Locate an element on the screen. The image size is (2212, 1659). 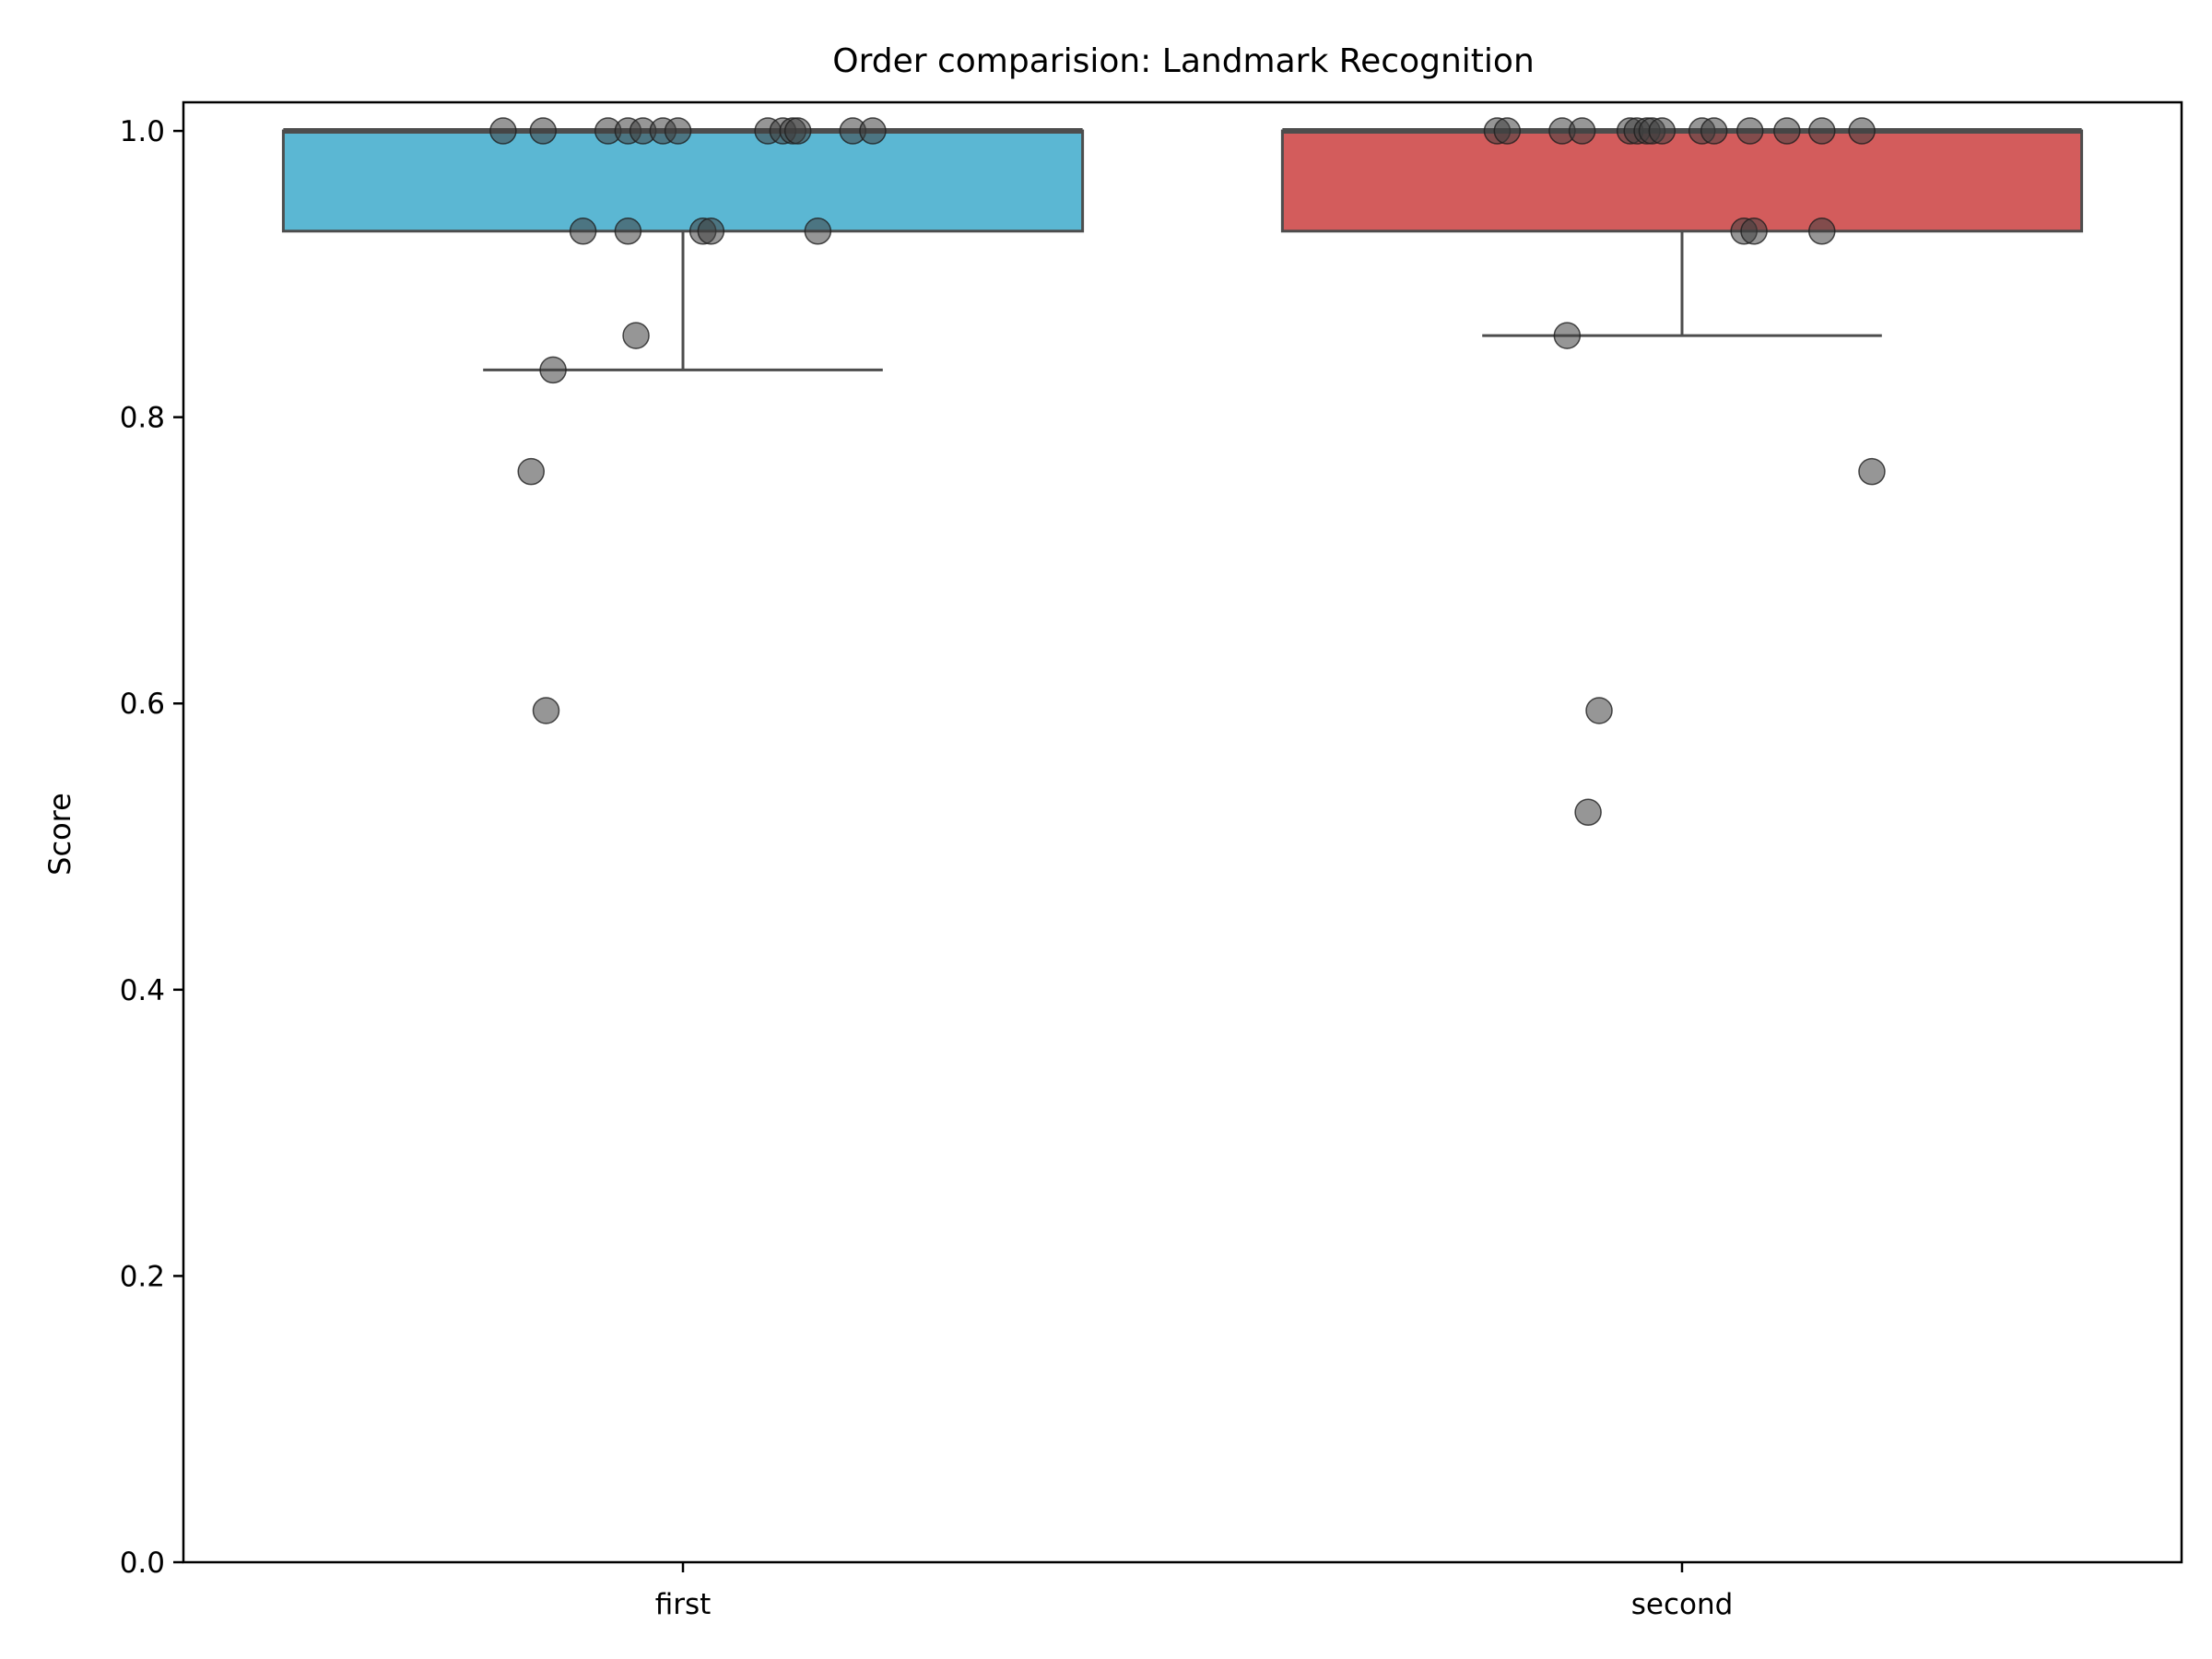
x-tick-label-second: second is located at coordinates (1682, 1604).